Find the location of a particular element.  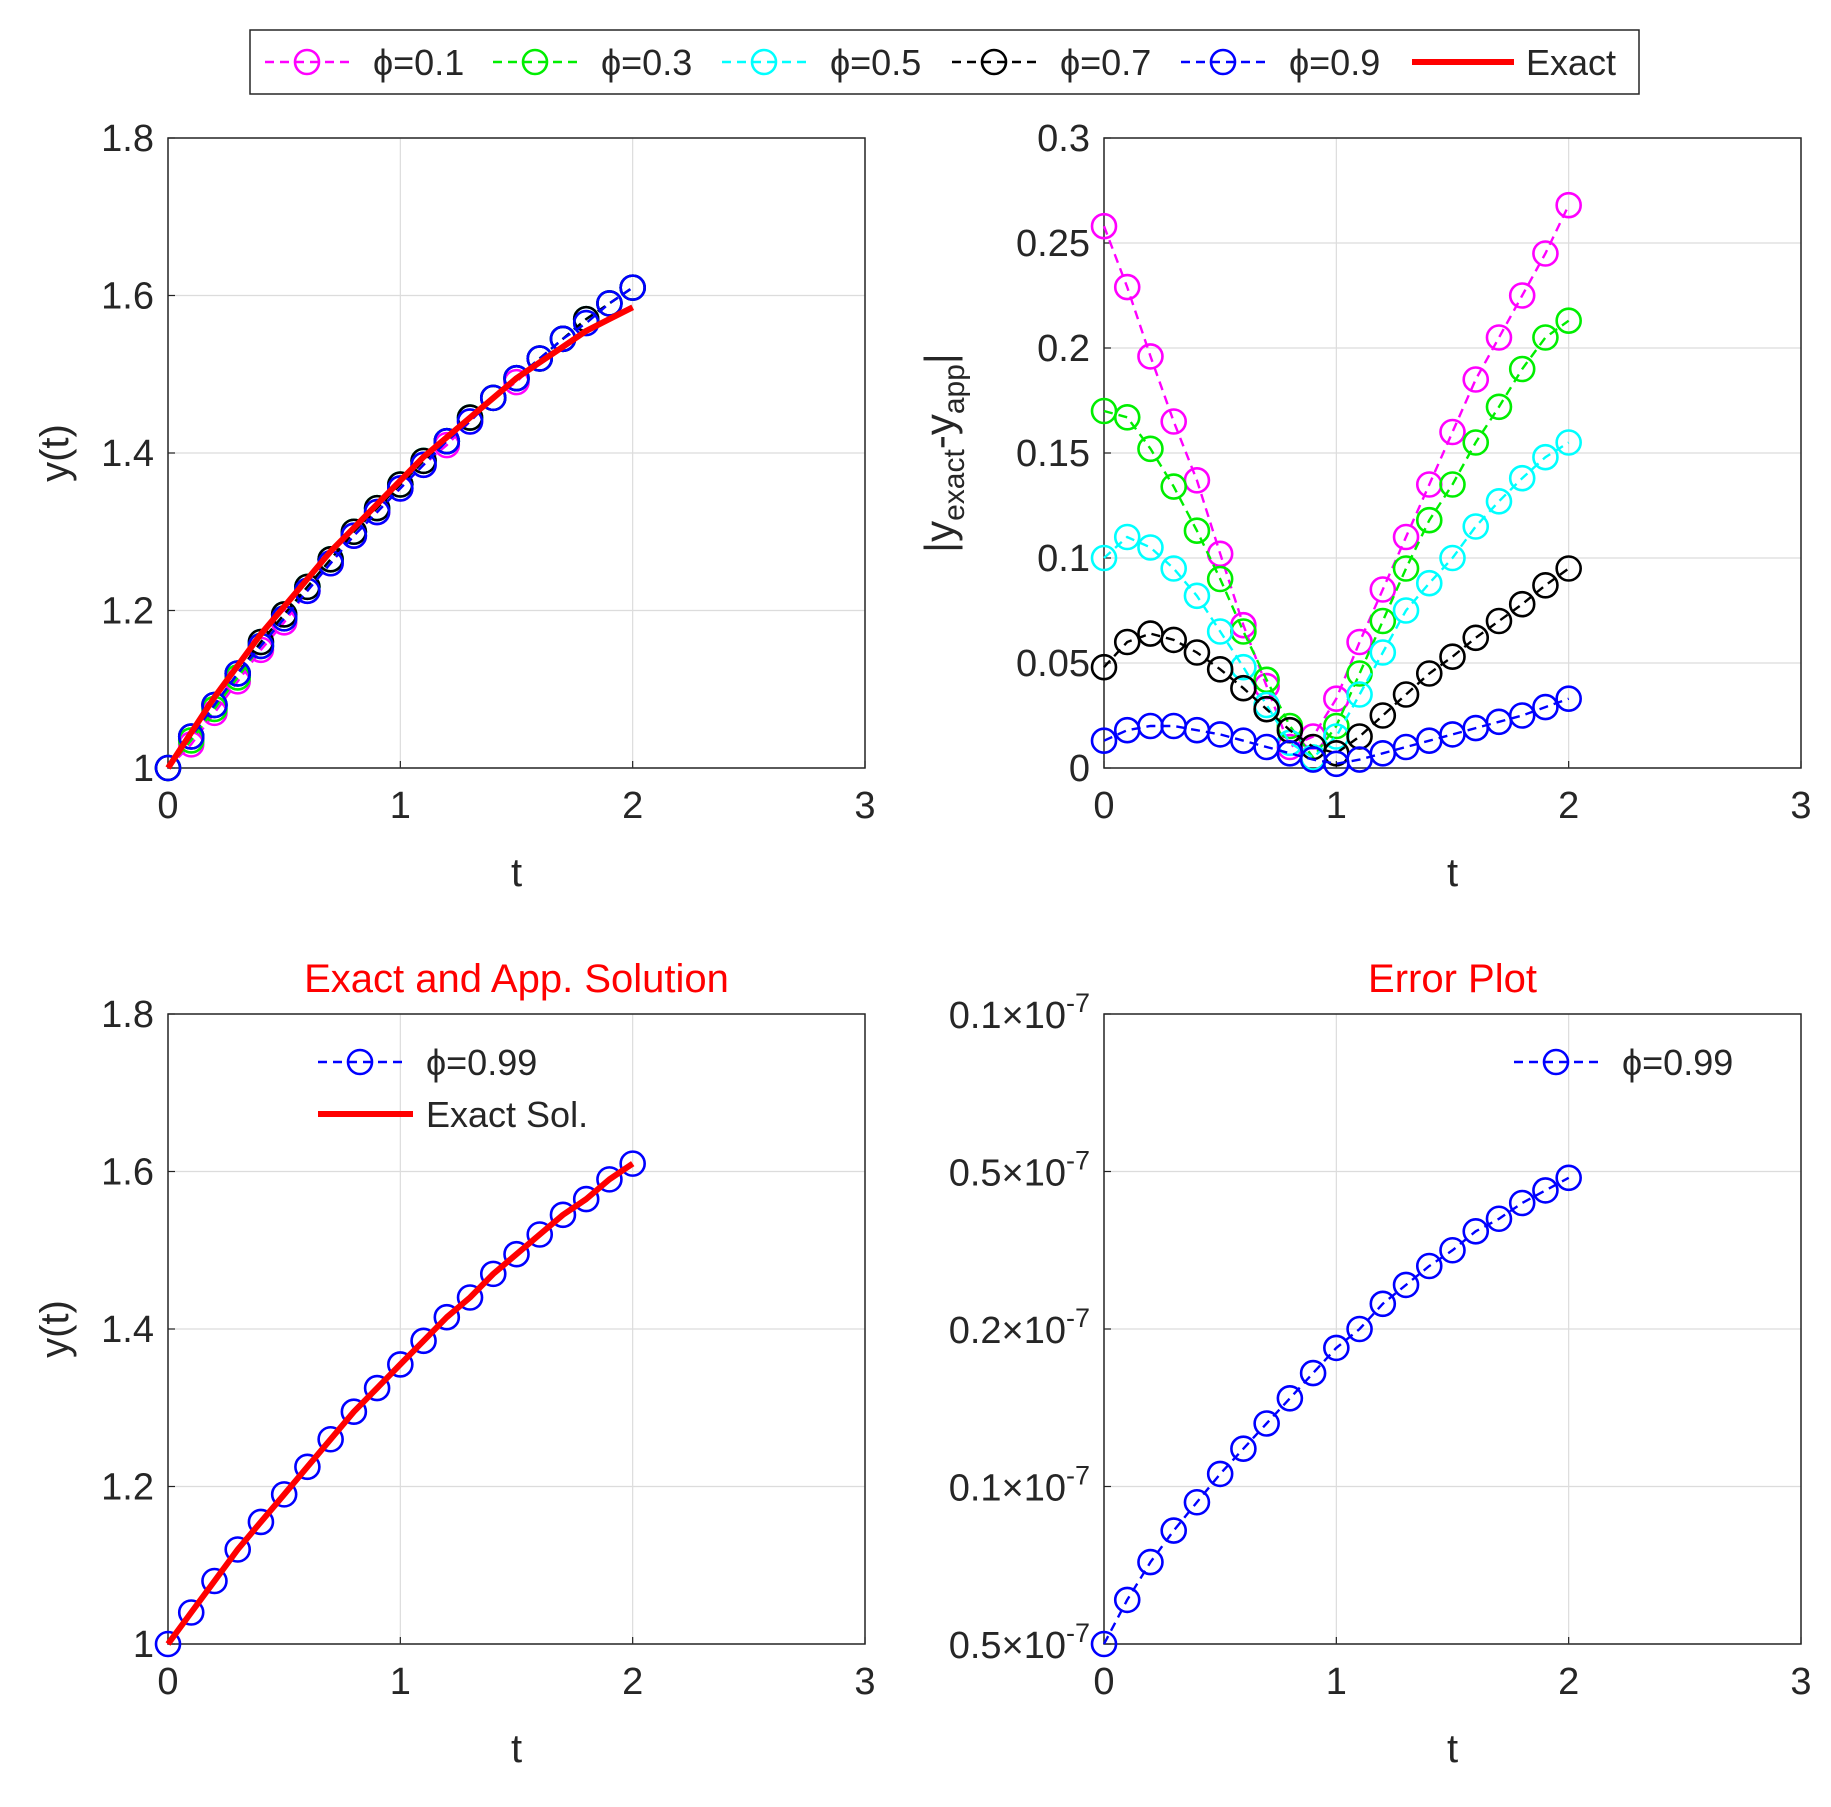

x-tick-label: 0 is located at coordinates (1103, 1682).